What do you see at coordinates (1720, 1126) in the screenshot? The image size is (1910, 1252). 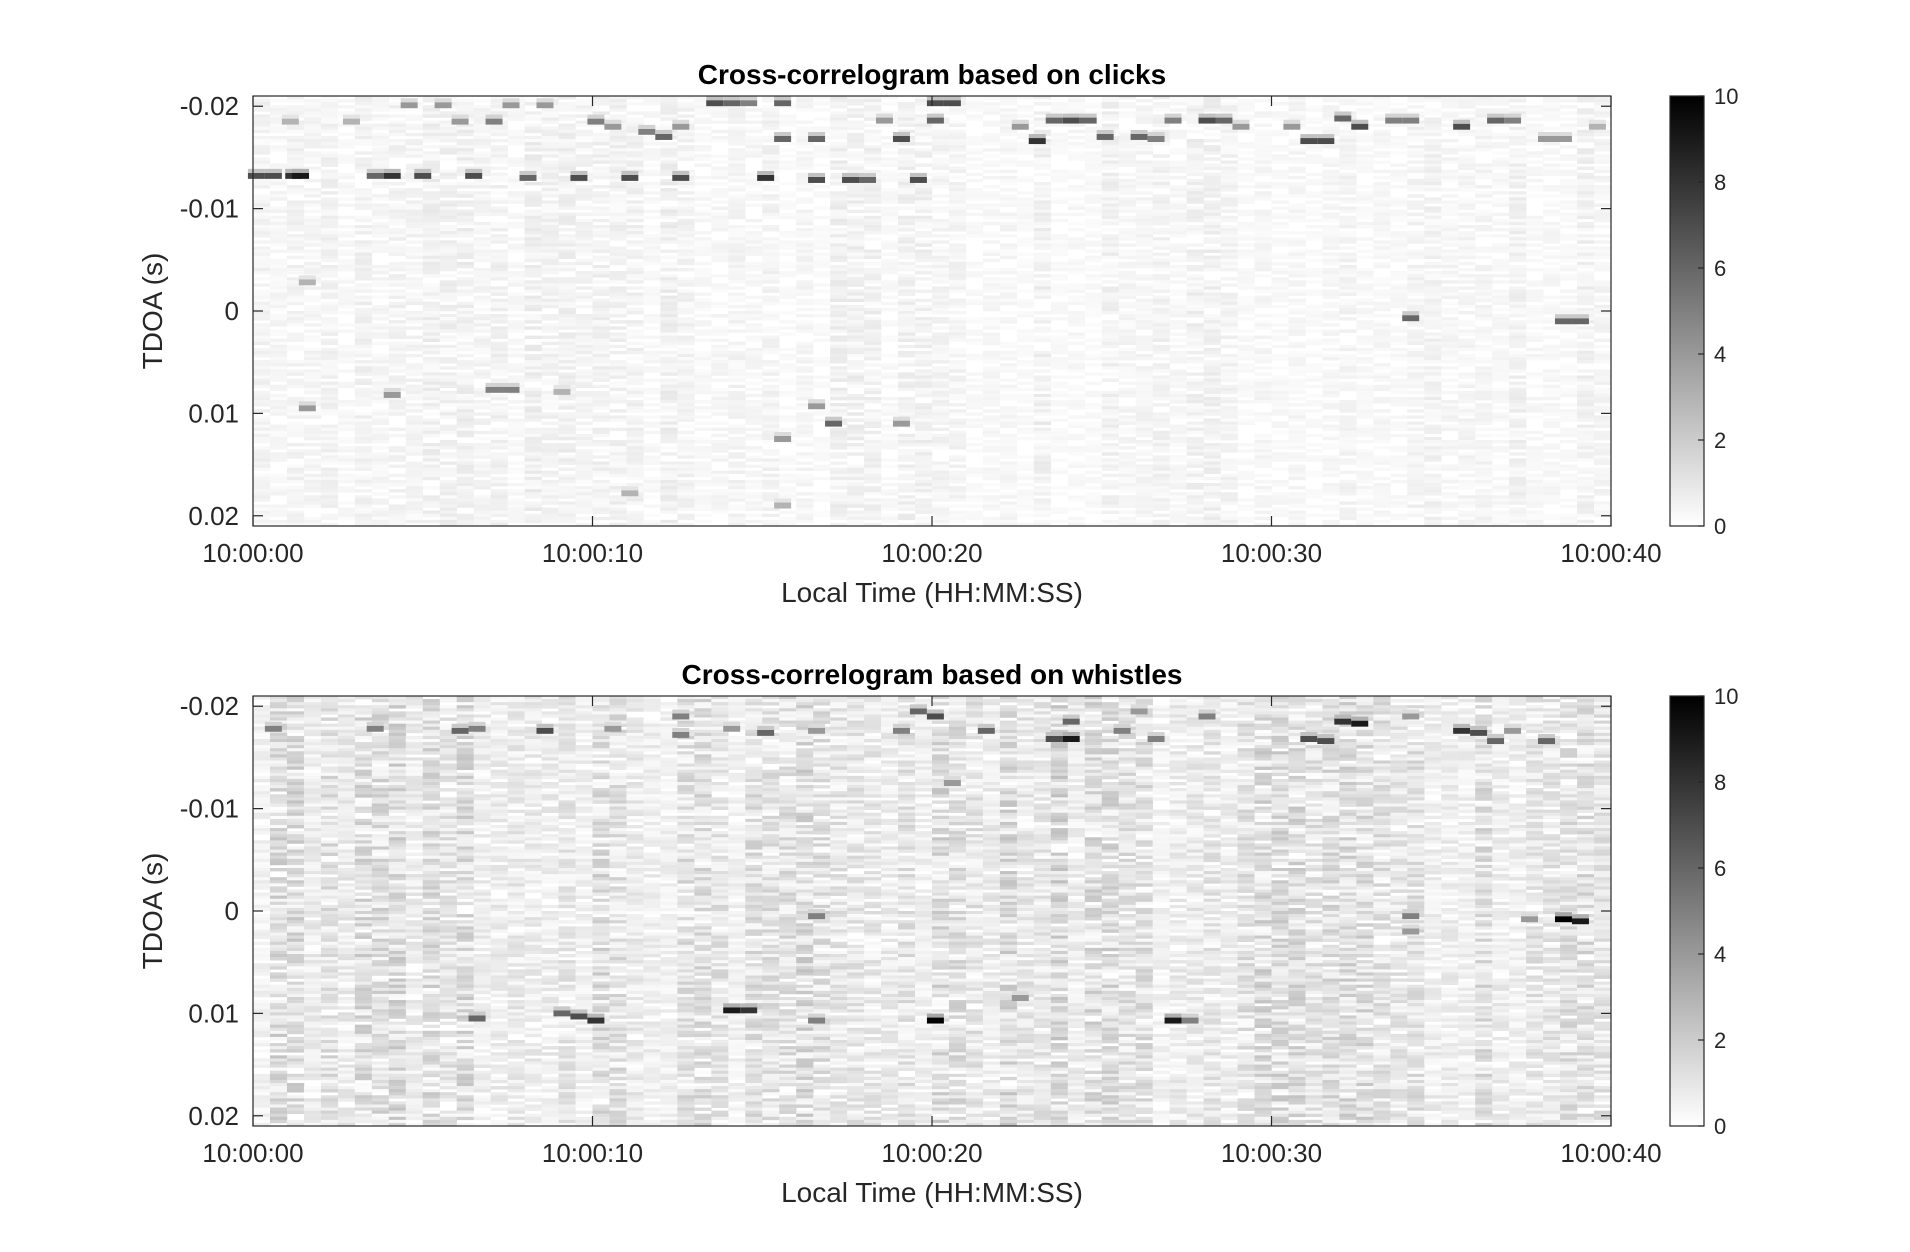 I see `colorbar-tick-label: 0` at bounding box center [1720, 1126].